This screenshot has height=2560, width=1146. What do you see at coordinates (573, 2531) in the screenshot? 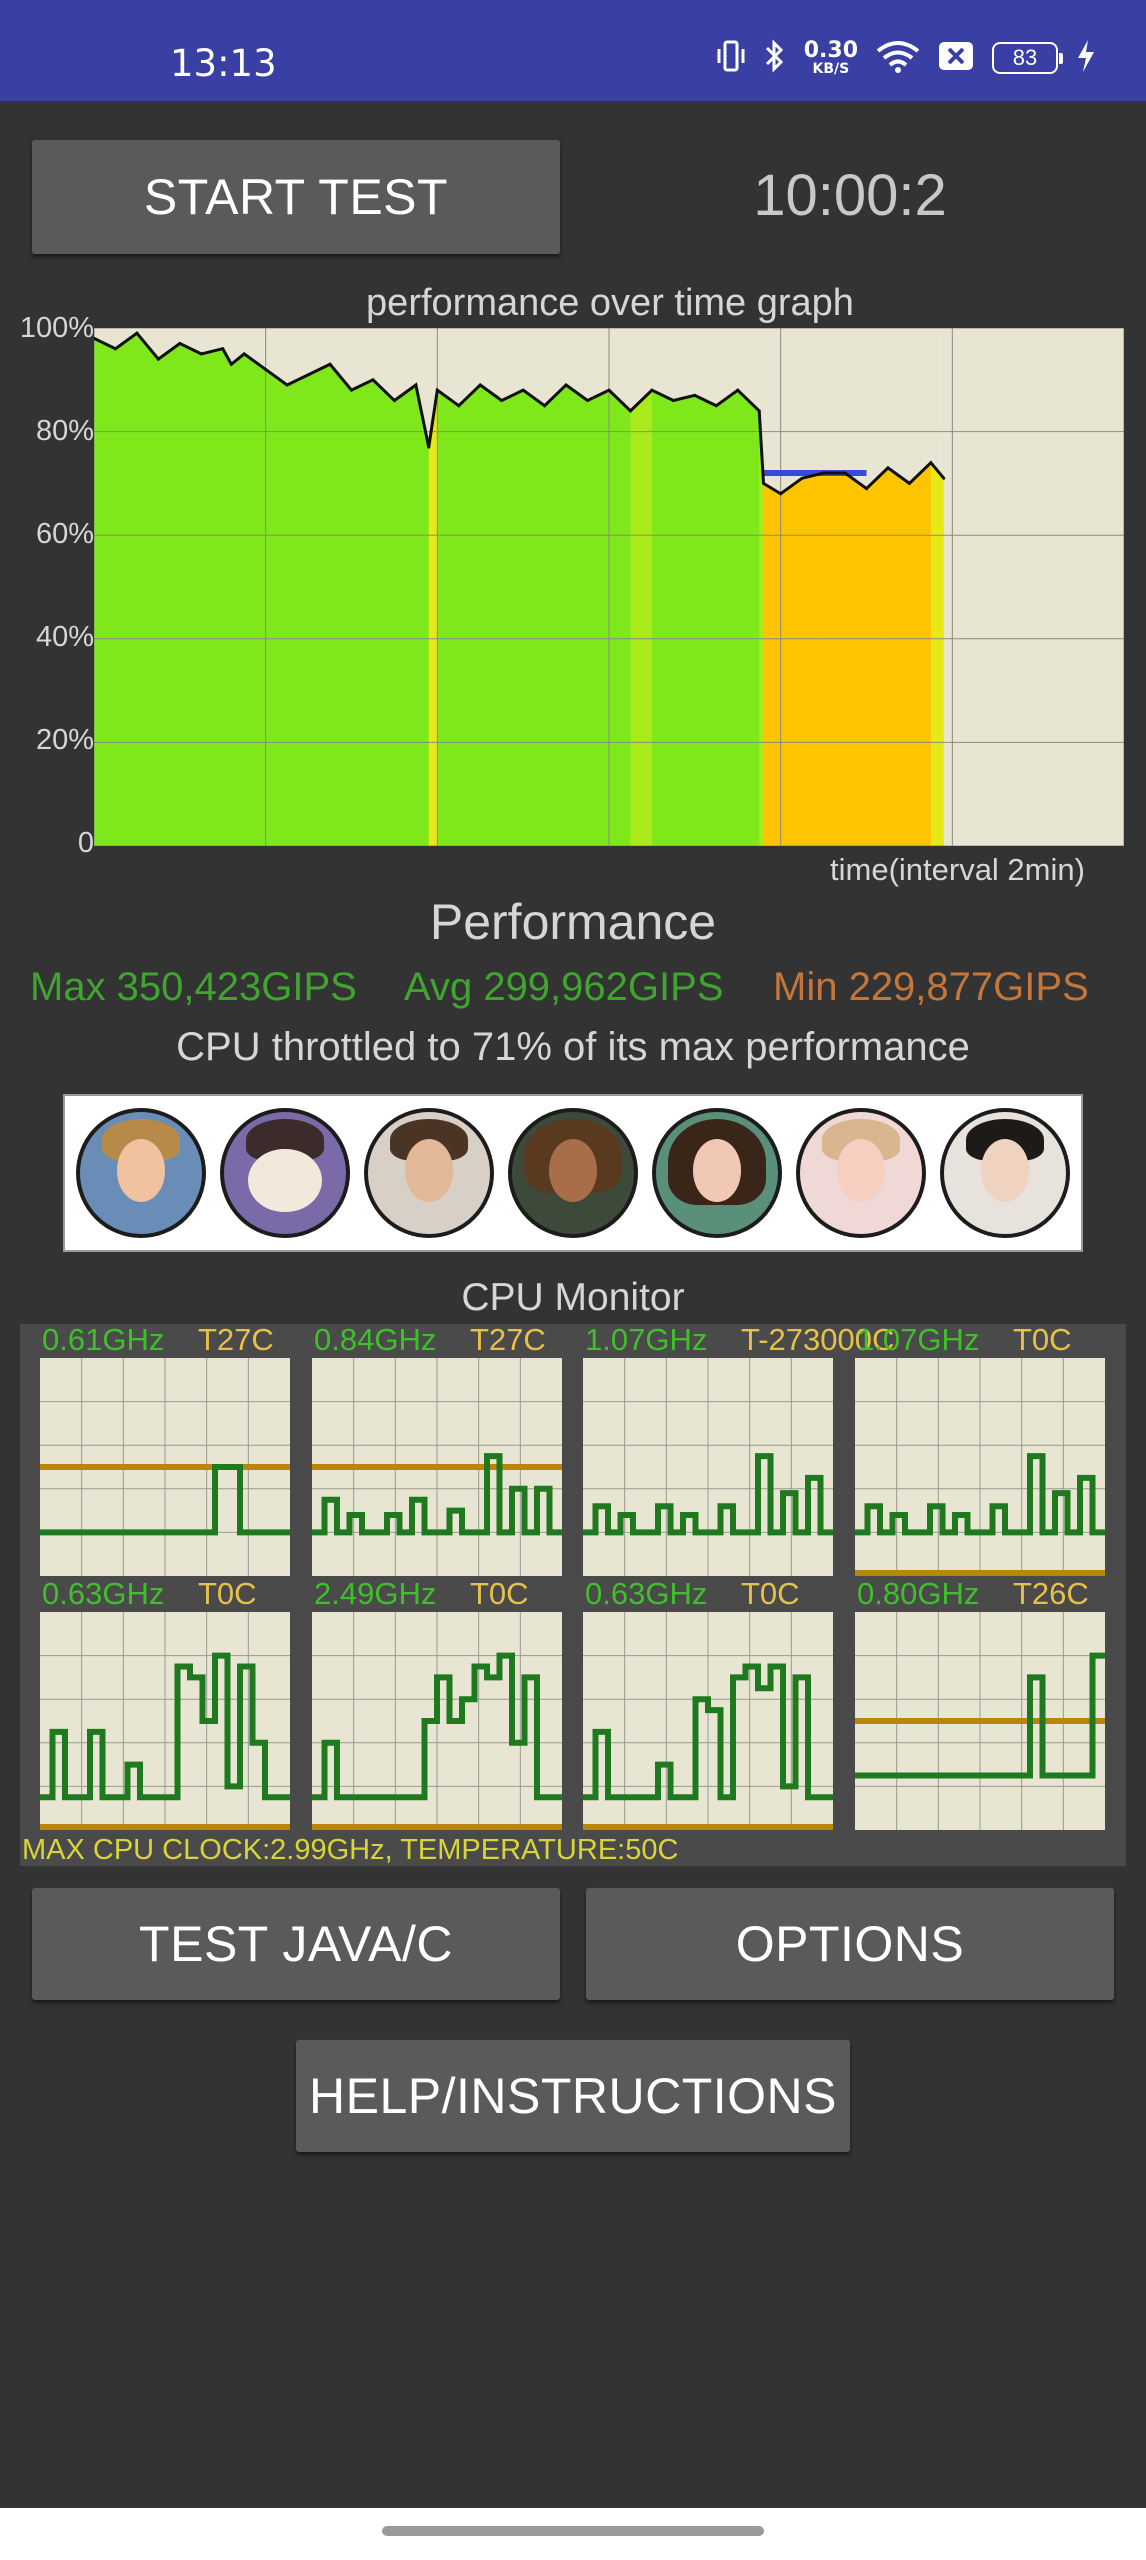
I see `home-indicator` at bounding box center [573, 2531].